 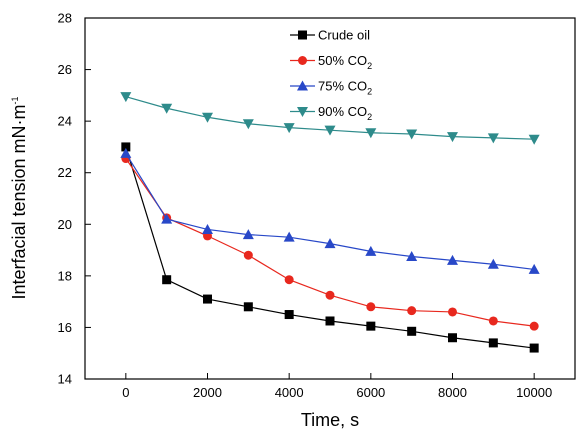 I want to click on y-tick-label: 26, so click(x=65, y=69).